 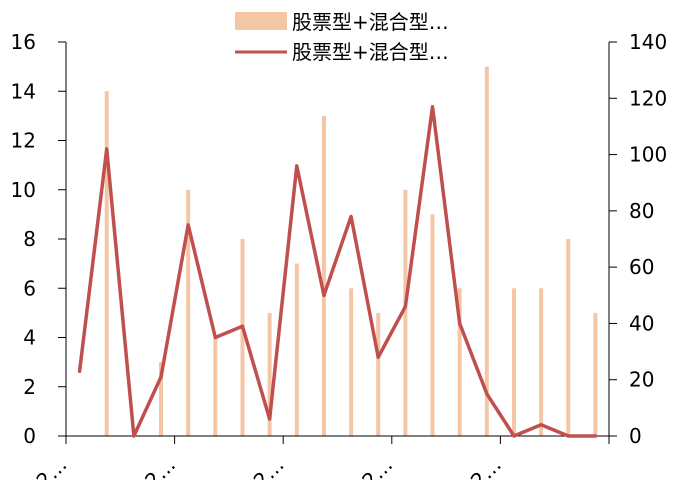 What do you see at coordinates (29, 436) in the screenshot?
I see `left-tick-label-0: 0` at bounding box center [29, 436].